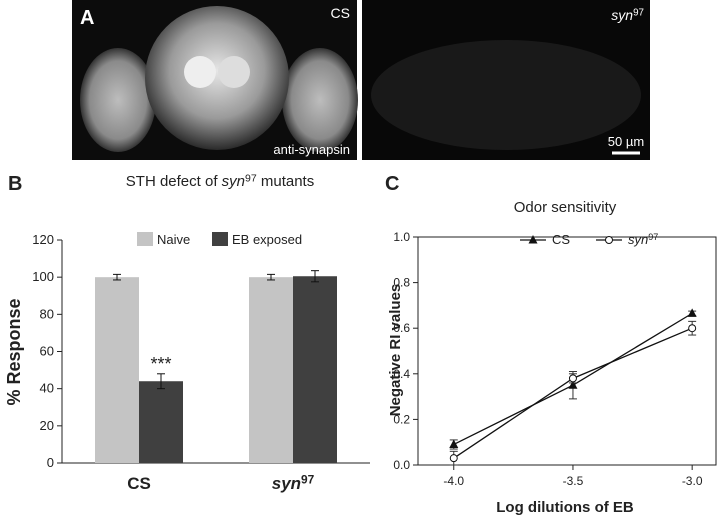 Image resolution: width=720 pixels, height=520 pixels. I want to click on panel-letter: A, so click(87, 18).